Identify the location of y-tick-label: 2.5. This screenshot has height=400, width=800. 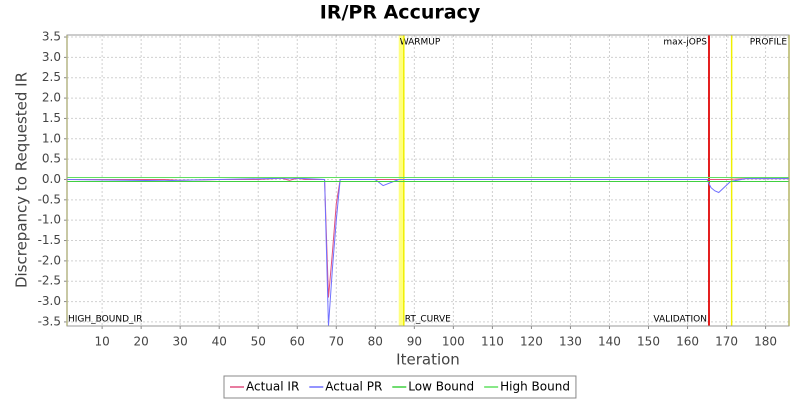
(51, 77).